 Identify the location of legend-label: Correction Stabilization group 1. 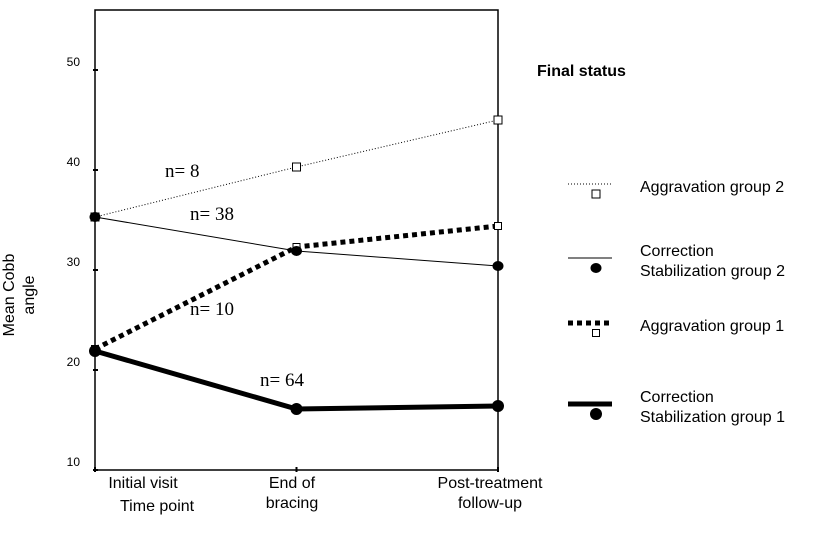
(712, 407).